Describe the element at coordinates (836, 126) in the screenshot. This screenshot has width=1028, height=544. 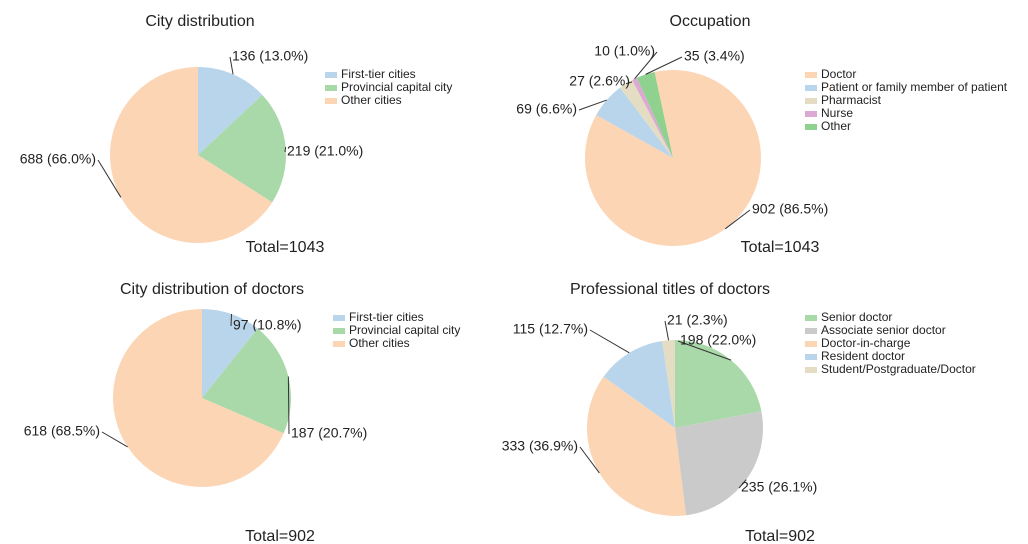
I see `legend-label: Other` at that location.